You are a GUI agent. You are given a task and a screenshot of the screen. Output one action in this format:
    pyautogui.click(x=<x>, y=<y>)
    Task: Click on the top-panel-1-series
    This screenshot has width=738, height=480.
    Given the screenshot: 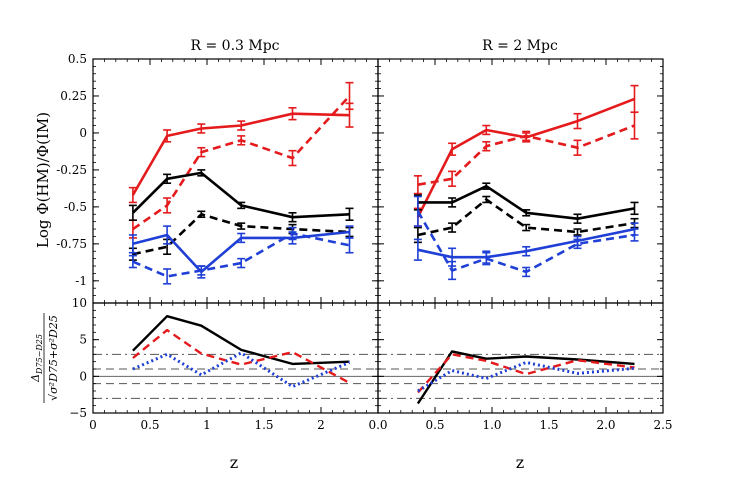 What is the action you would take?
    pyautogui.click(x=241, y=183)
    